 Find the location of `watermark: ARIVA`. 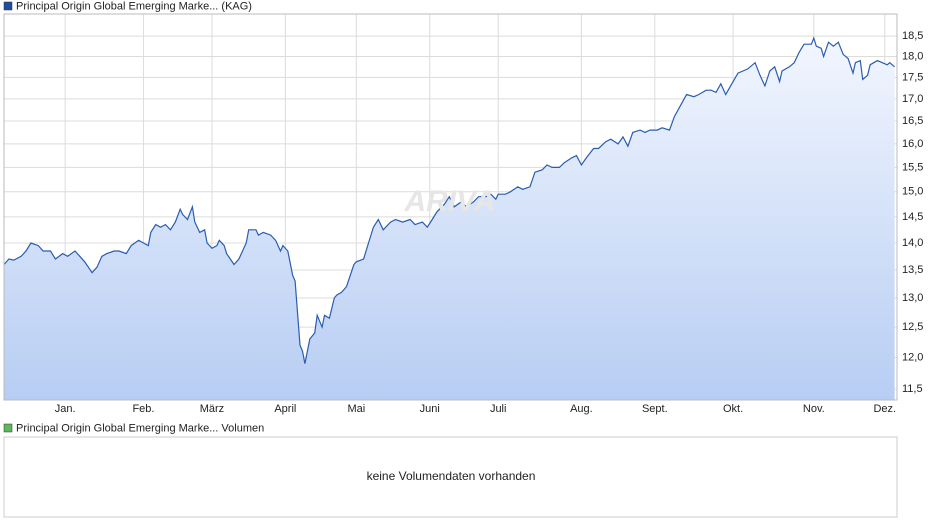

watermark: ARIVA is located at coordinates (449, 201).